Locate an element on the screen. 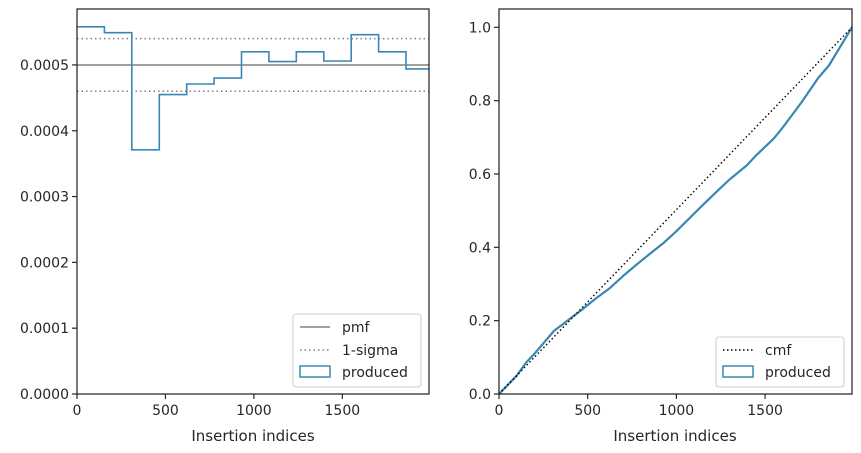 This screenshot has width=861, height=453. histogram-x-axis-label: Insertion indices is located at coordinates (252, 436).